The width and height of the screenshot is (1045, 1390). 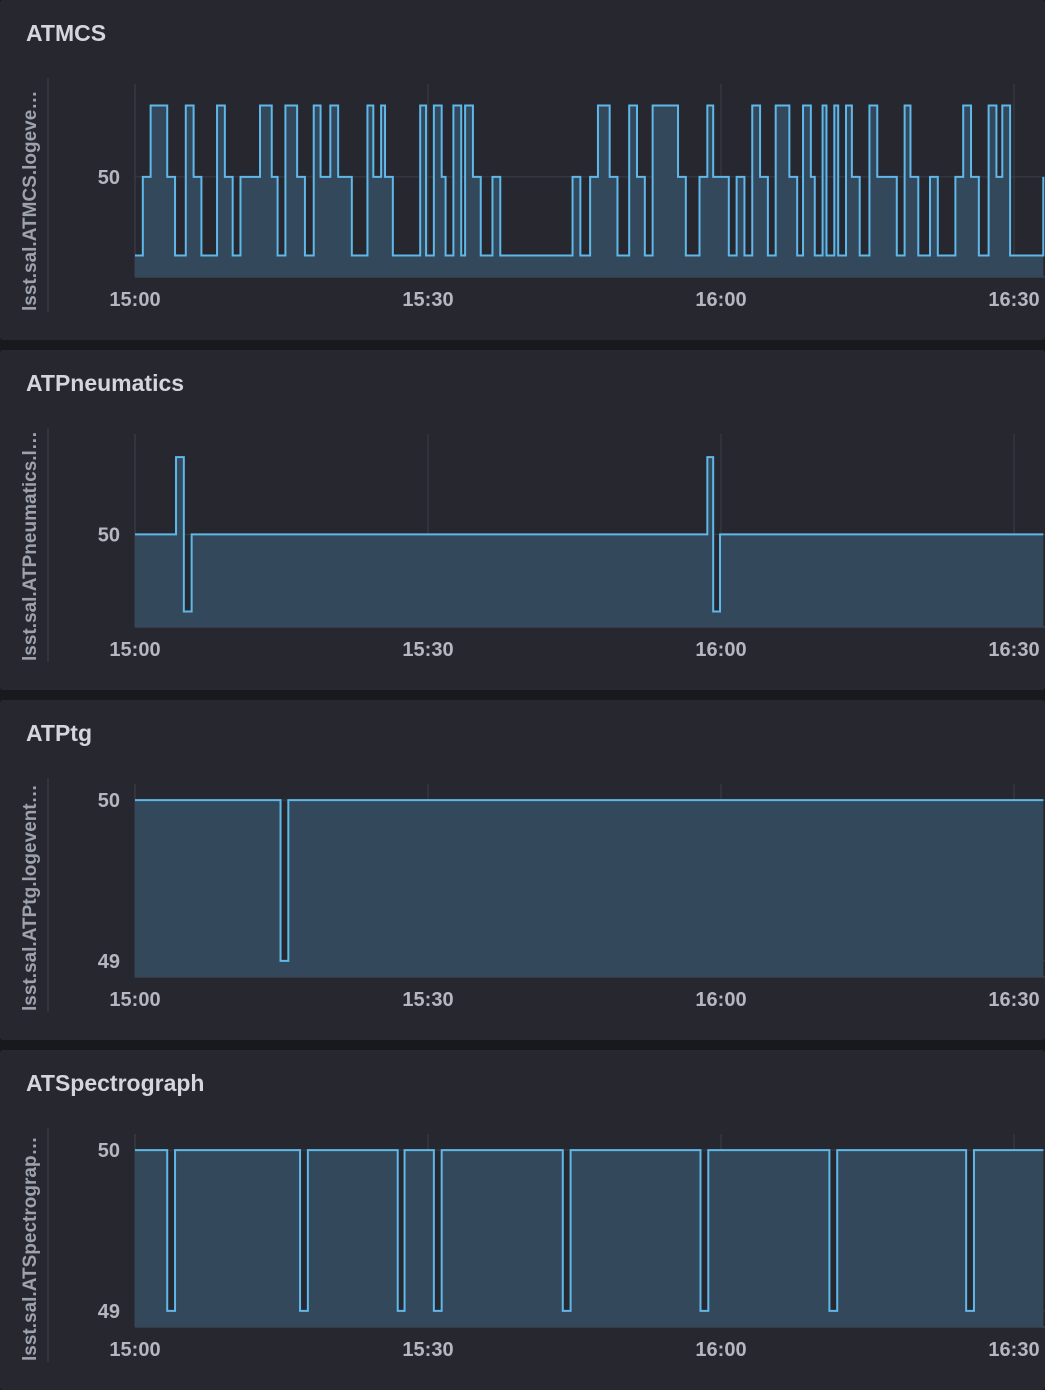 I want to click on panel-title: ATPneumatics, so click(x=105, y=383).